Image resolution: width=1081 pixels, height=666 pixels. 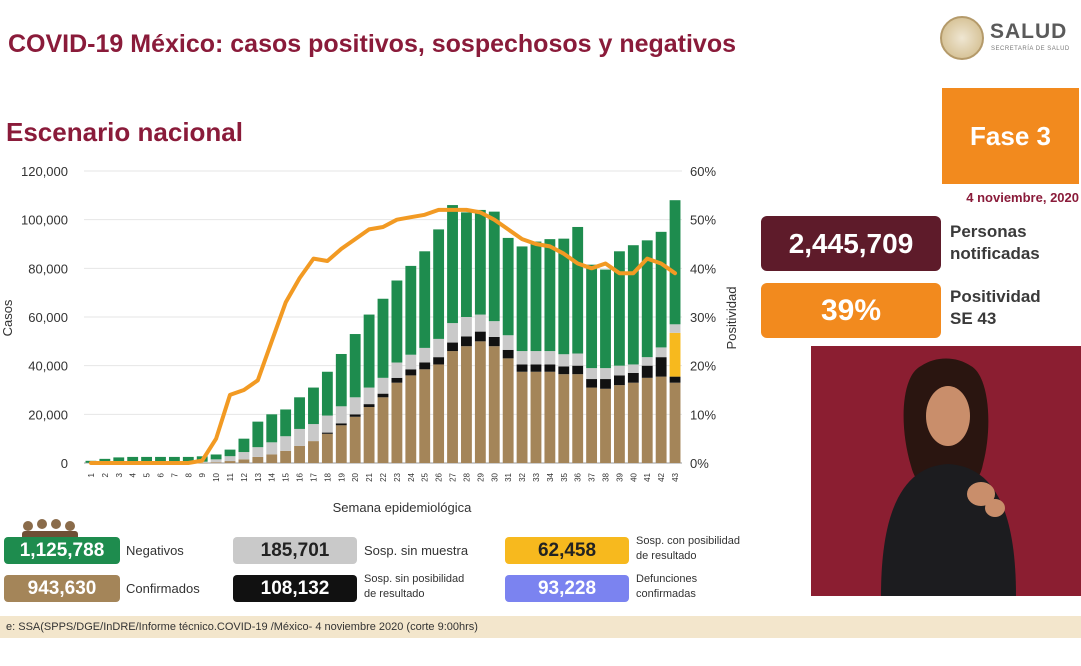 I want to click on positivity-label-line2: SE 43, so click(x=973, y=318).